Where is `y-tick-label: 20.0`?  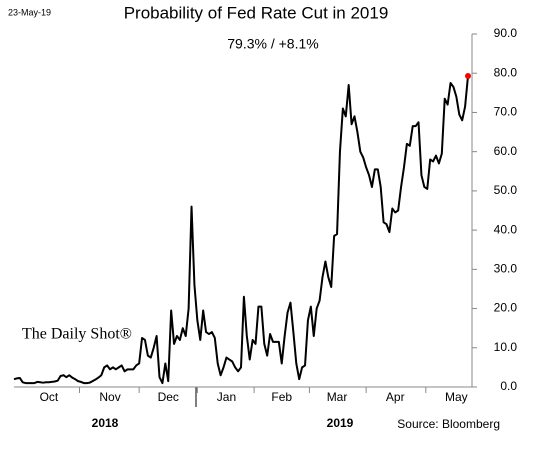
y-tick-label: 20.0 is located at coordinates (506, 308).